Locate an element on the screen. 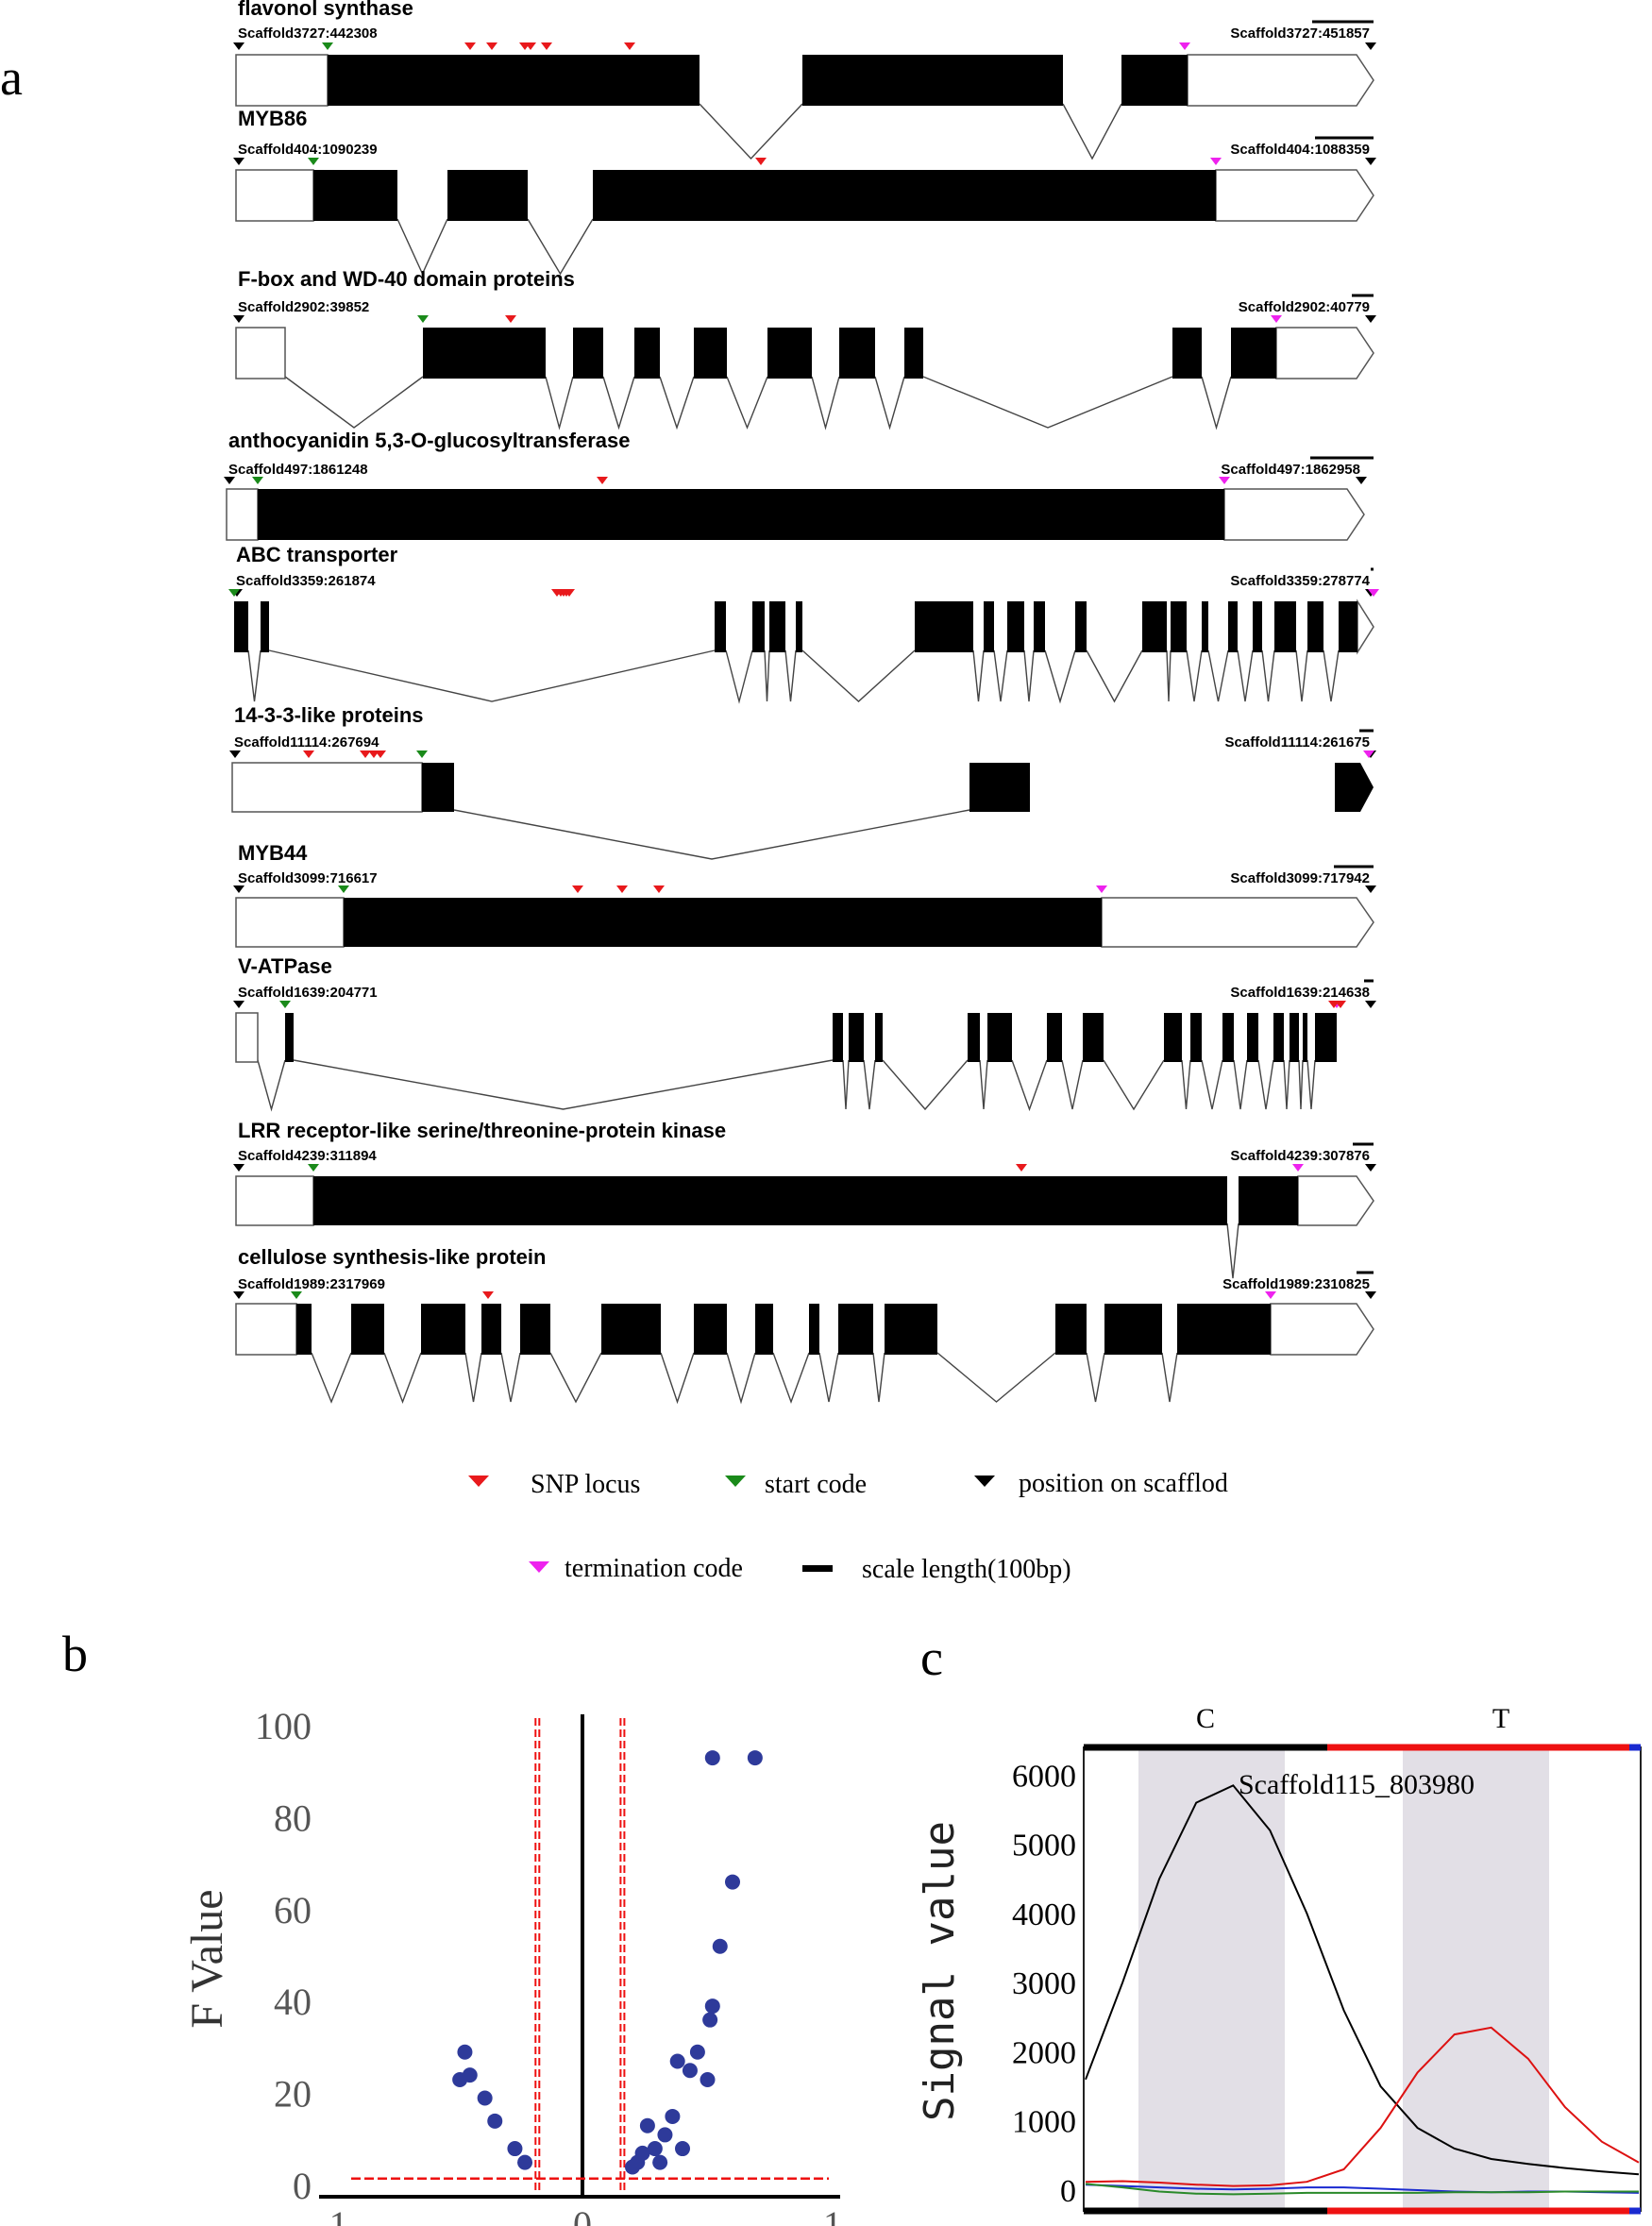  y-tick-label: 2000 is located at coordinates (1044, 2052).